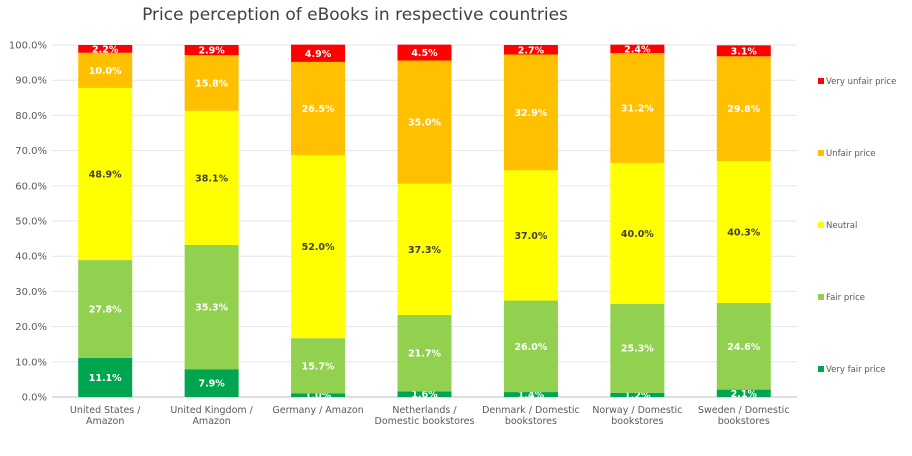  What do you see at coordinates (856, 370) in the screenshot?
I see `legend-label: Very fair price` at bounding box center [856, 370].